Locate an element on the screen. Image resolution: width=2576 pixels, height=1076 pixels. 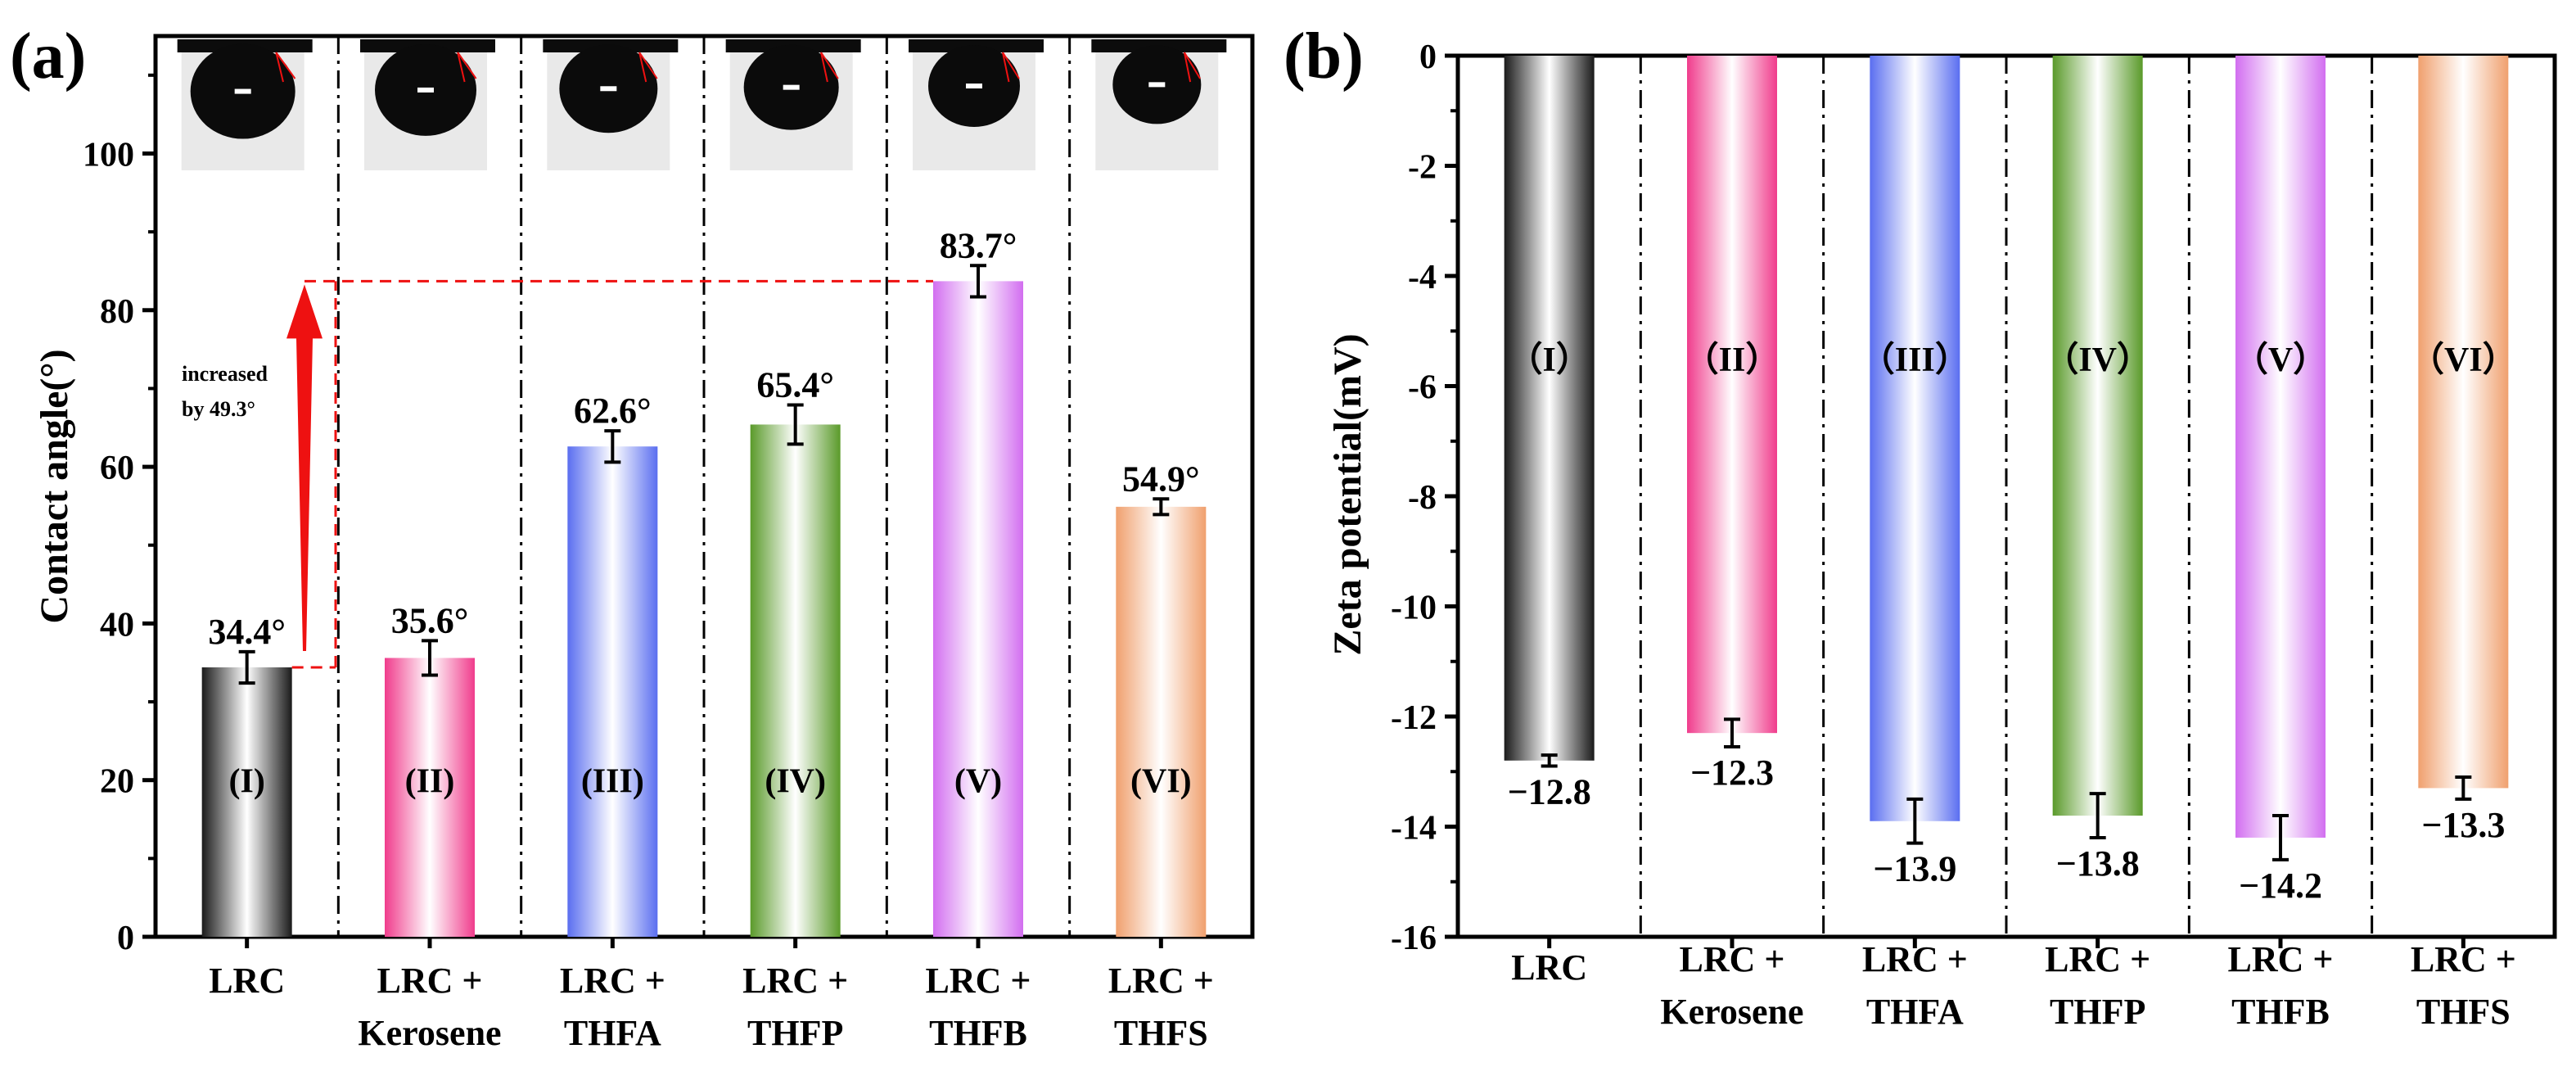
y-tick-label: -2 is located at coordinates (1422, 168).